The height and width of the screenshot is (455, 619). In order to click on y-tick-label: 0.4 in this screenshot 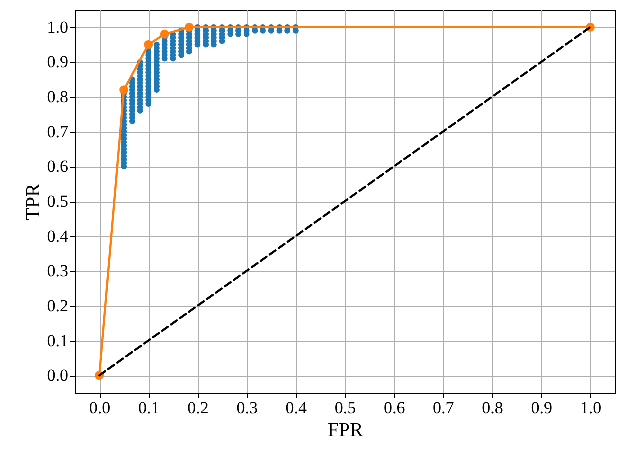, I will do `click(58, 236)`.